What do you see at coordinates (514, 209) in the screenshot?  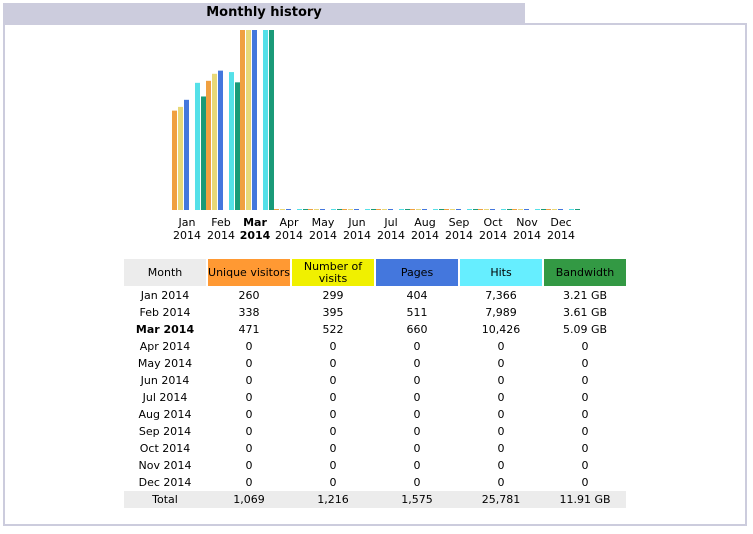 I see `bar-unique-visitors-nov` at bounding box center [514, 209].